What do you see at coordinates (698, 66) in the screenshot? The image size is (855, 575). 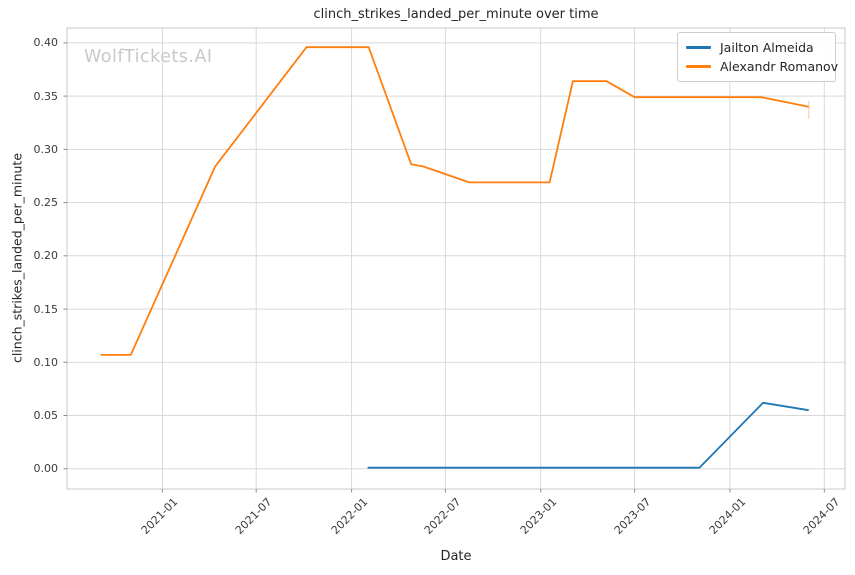 I see `legend-line-sample-orange` at bounding box center [698, 66].